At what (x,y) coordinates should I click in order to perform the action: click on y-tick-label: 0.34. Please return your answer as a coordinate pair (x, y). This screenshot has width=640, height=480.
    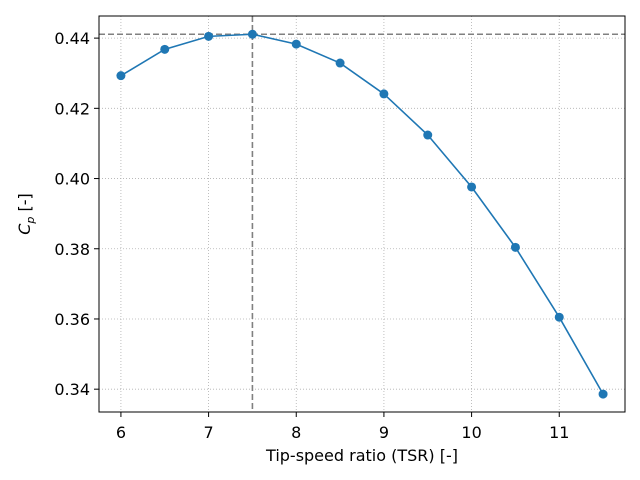
    Looking at the image, I should click on (72, 389).